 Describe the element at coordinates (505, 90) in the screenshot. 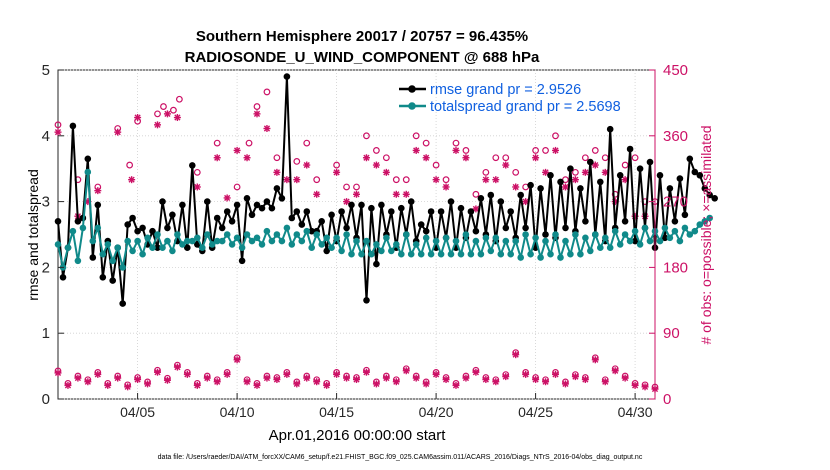

I see `legend-rmse-label: rmse grand pr = 2.9526` at that location.